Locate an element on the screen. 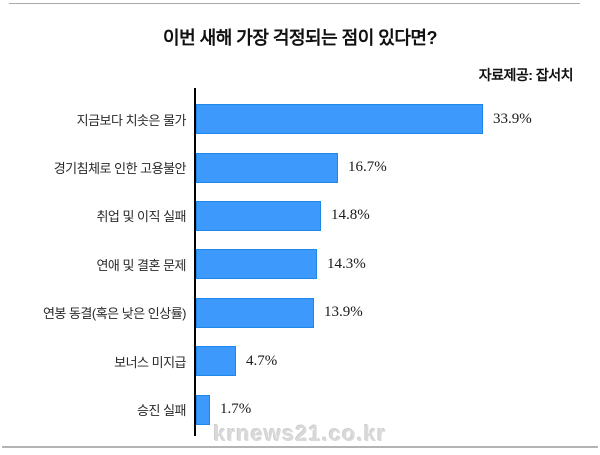 Image resolution: width=600 pixels, height=455 pixels. bar-row: 보너스 미지급 4.7% is located at coordinates (300, 361).